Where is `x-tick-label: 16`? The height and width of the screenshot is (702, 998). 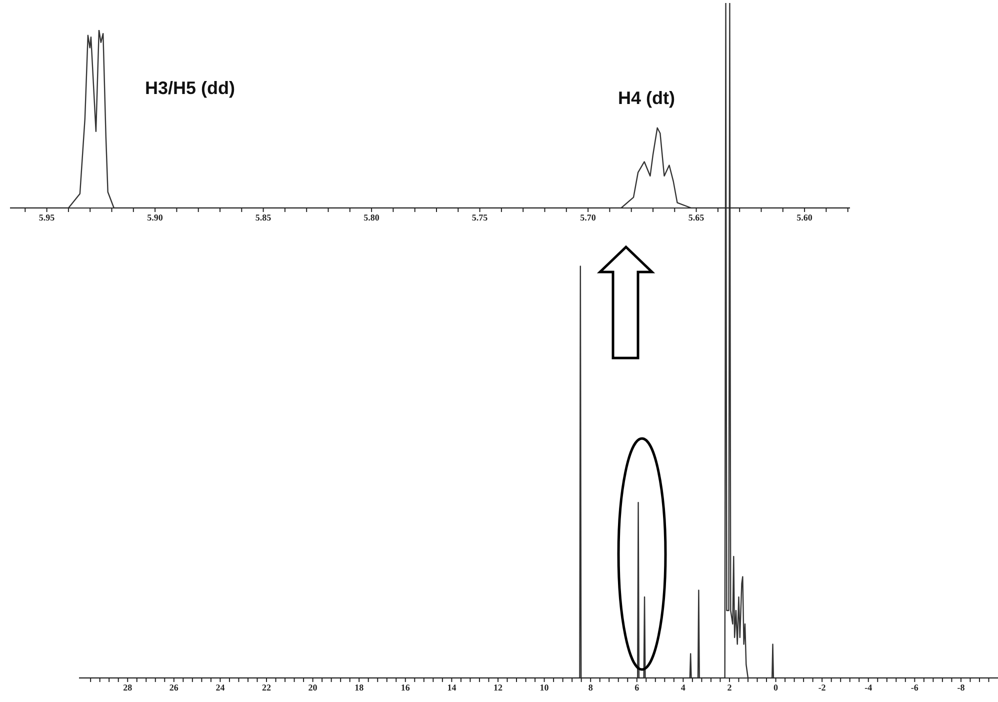 x-tick-label: 16 is located at coordinates (405, 687).